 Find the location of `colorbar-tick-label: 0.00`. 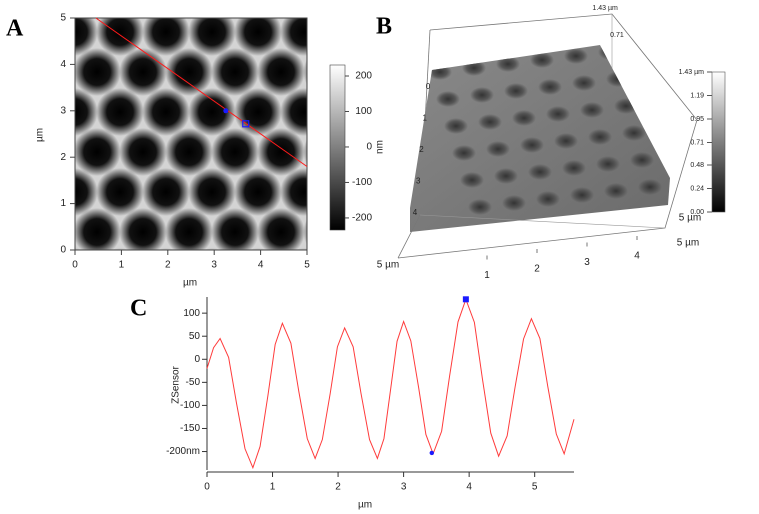

colorbar-tick-label: 0.00 is located at coordinates (697, 212).